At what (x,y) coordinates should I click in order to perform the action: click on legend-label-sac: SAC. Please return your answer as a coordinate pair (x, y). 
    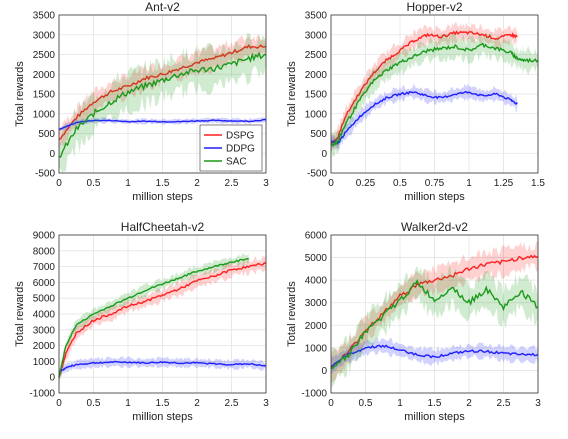
    Looking at the image, I should click on (236, 162).